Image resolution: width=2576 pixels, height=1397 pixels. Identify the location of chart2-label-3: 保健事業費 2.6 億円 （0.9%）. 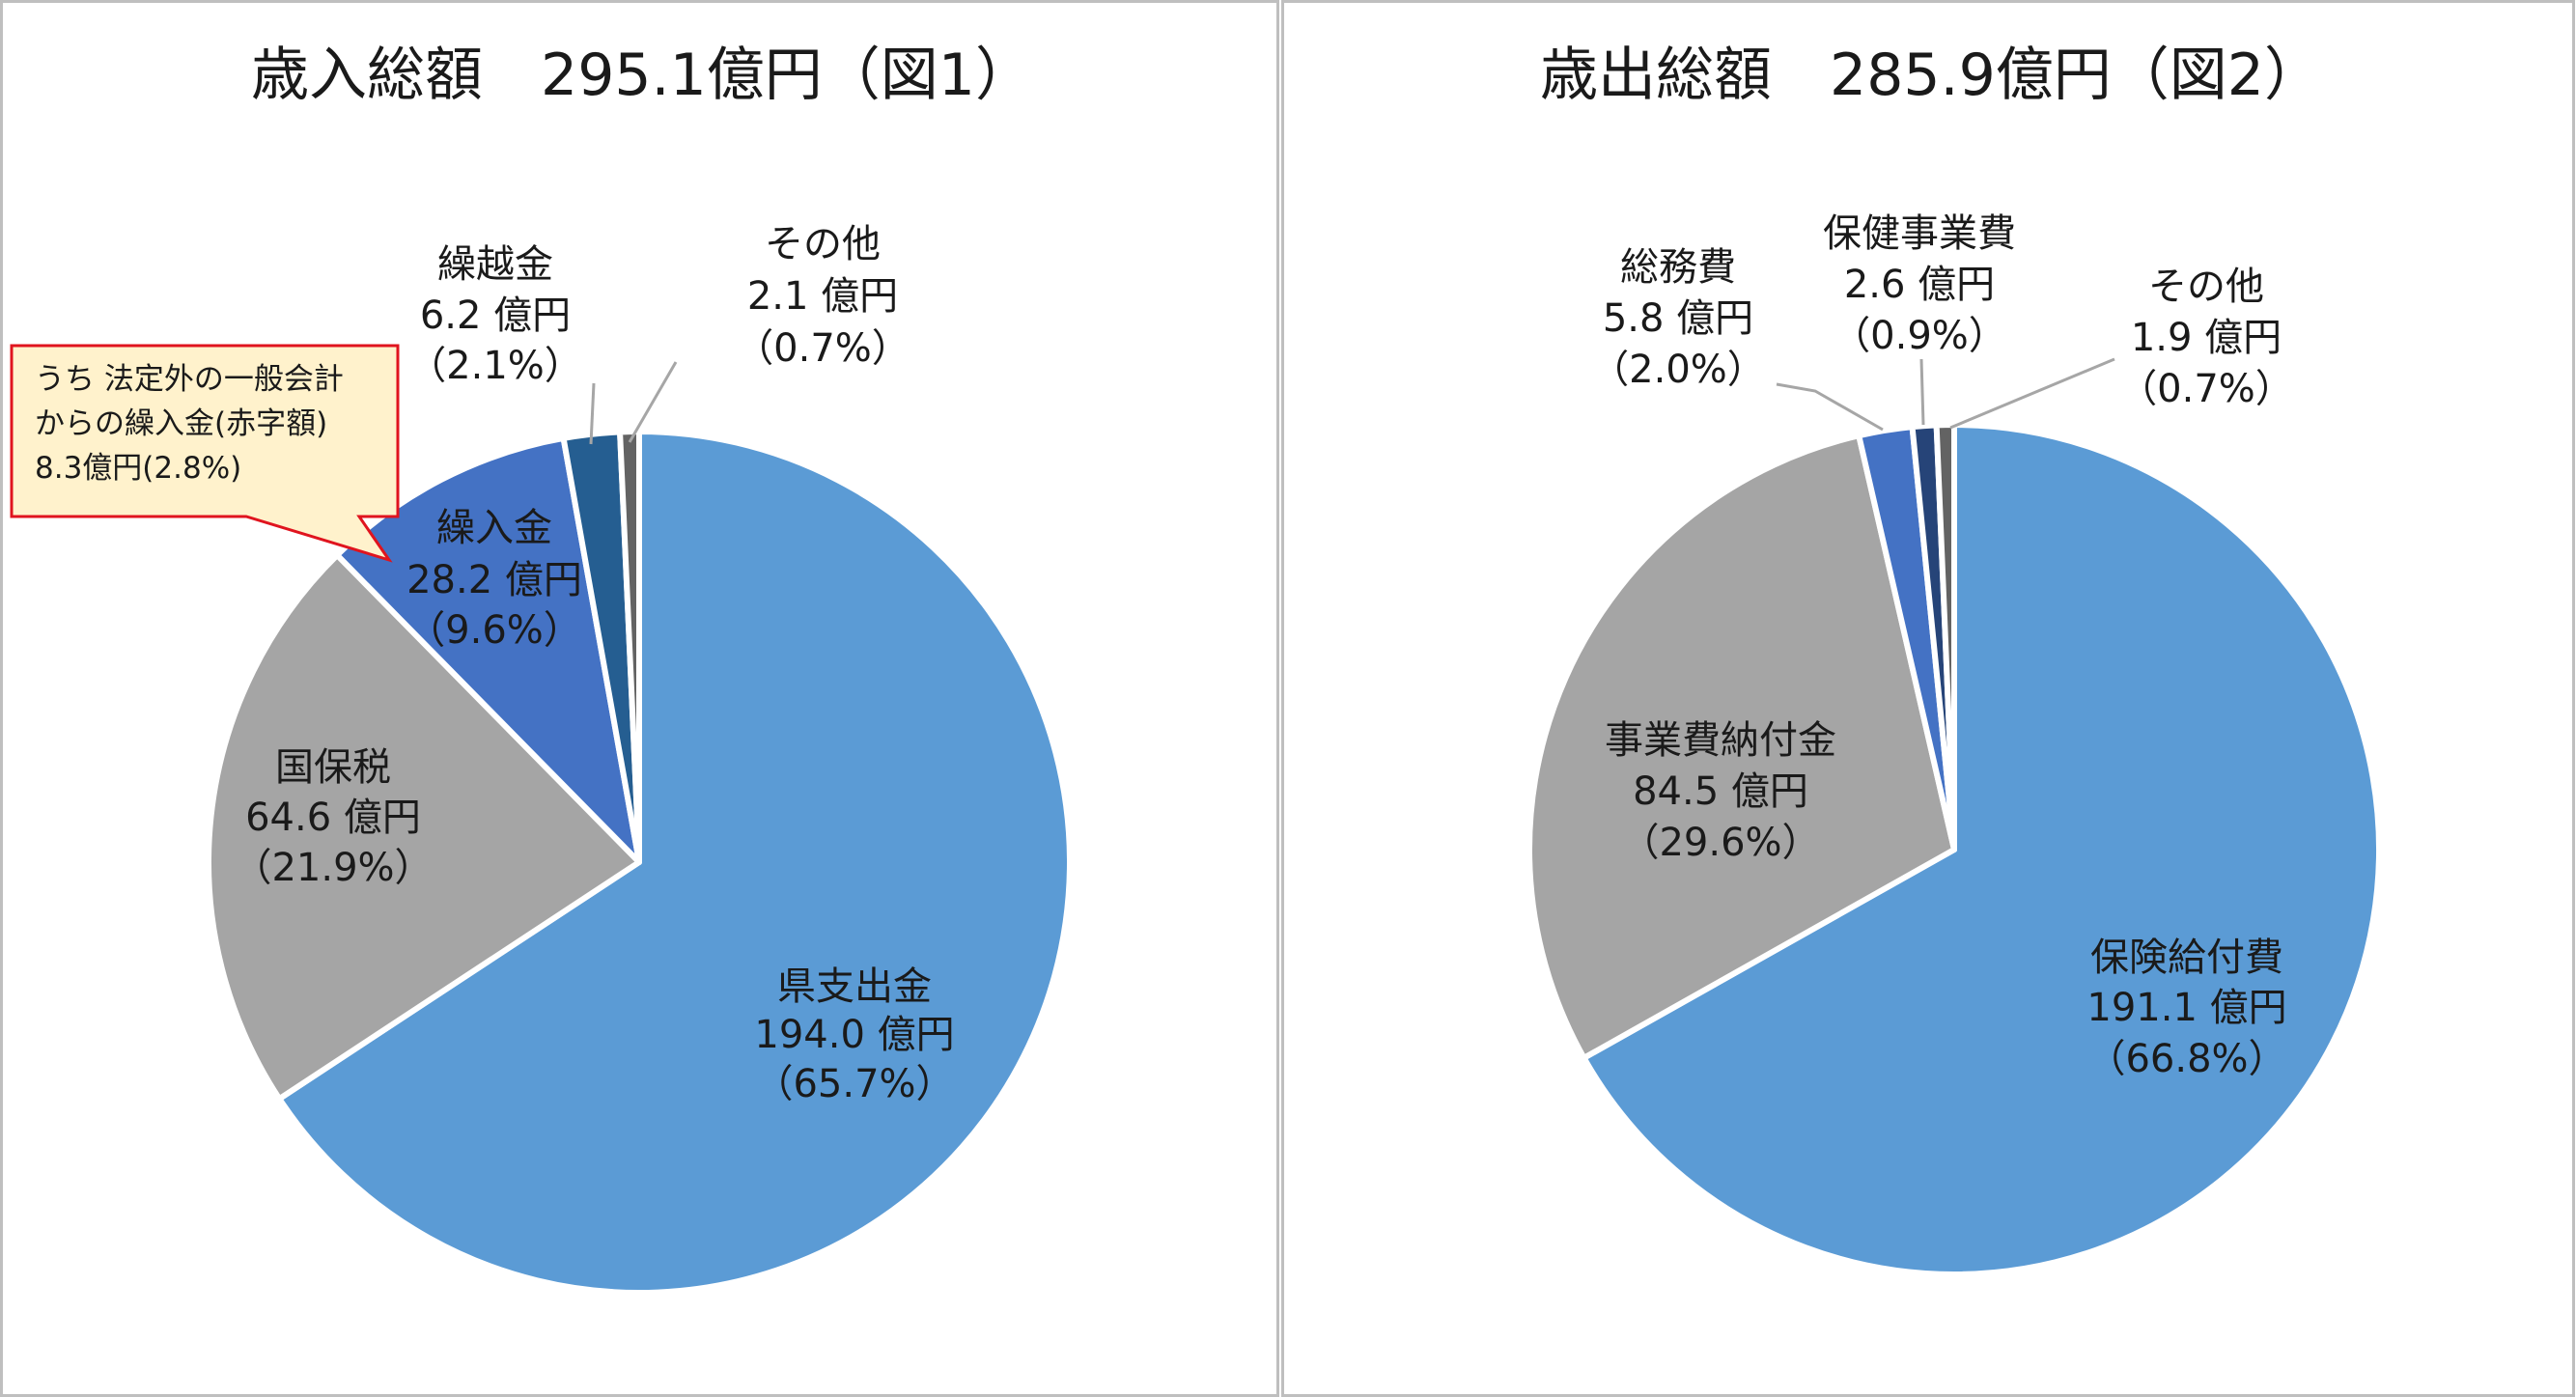
(1920, 284).